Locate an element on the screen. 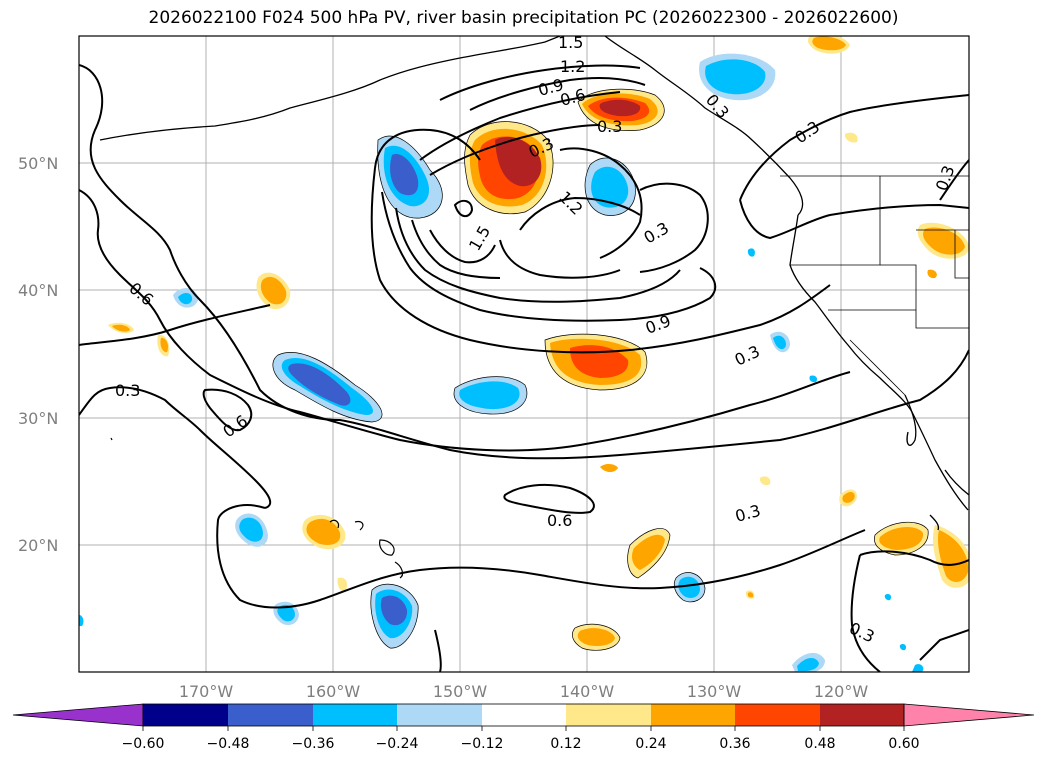 The image size is (1047, 765). colorbar-tick-label: −0.48 is located at coordinates (228, 744).